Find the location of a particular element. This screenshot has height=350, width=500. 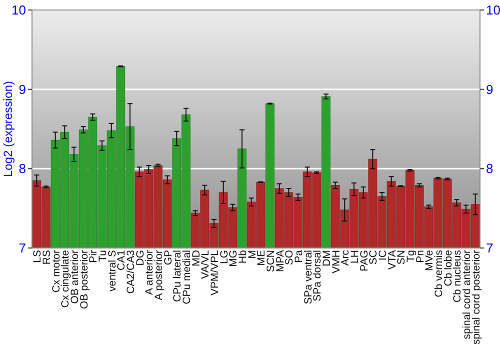

x-tick-label: CA1 is located at coordinates (122, 260).